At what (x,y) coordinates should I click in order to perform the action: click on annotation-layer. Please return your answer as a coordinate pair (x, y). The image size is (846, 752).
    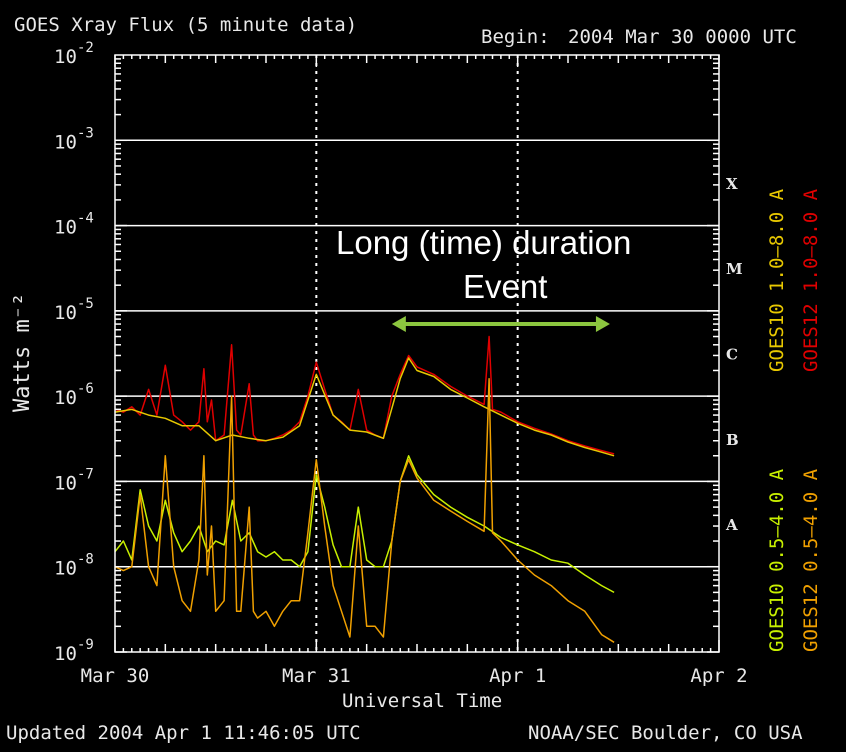
    Looking at the image, I should click on (500, 324).